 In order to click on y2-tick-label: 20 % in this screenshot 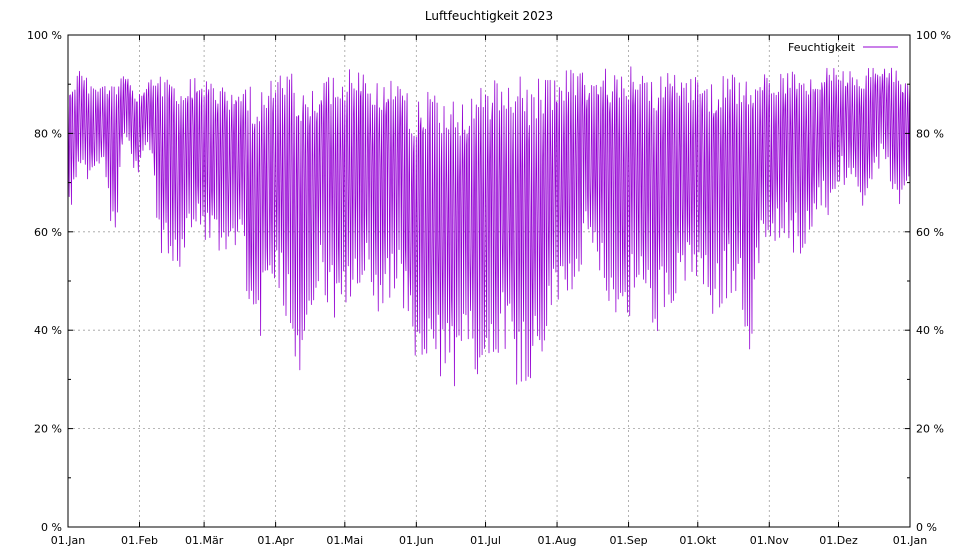, I will do `click(930, 429)`.